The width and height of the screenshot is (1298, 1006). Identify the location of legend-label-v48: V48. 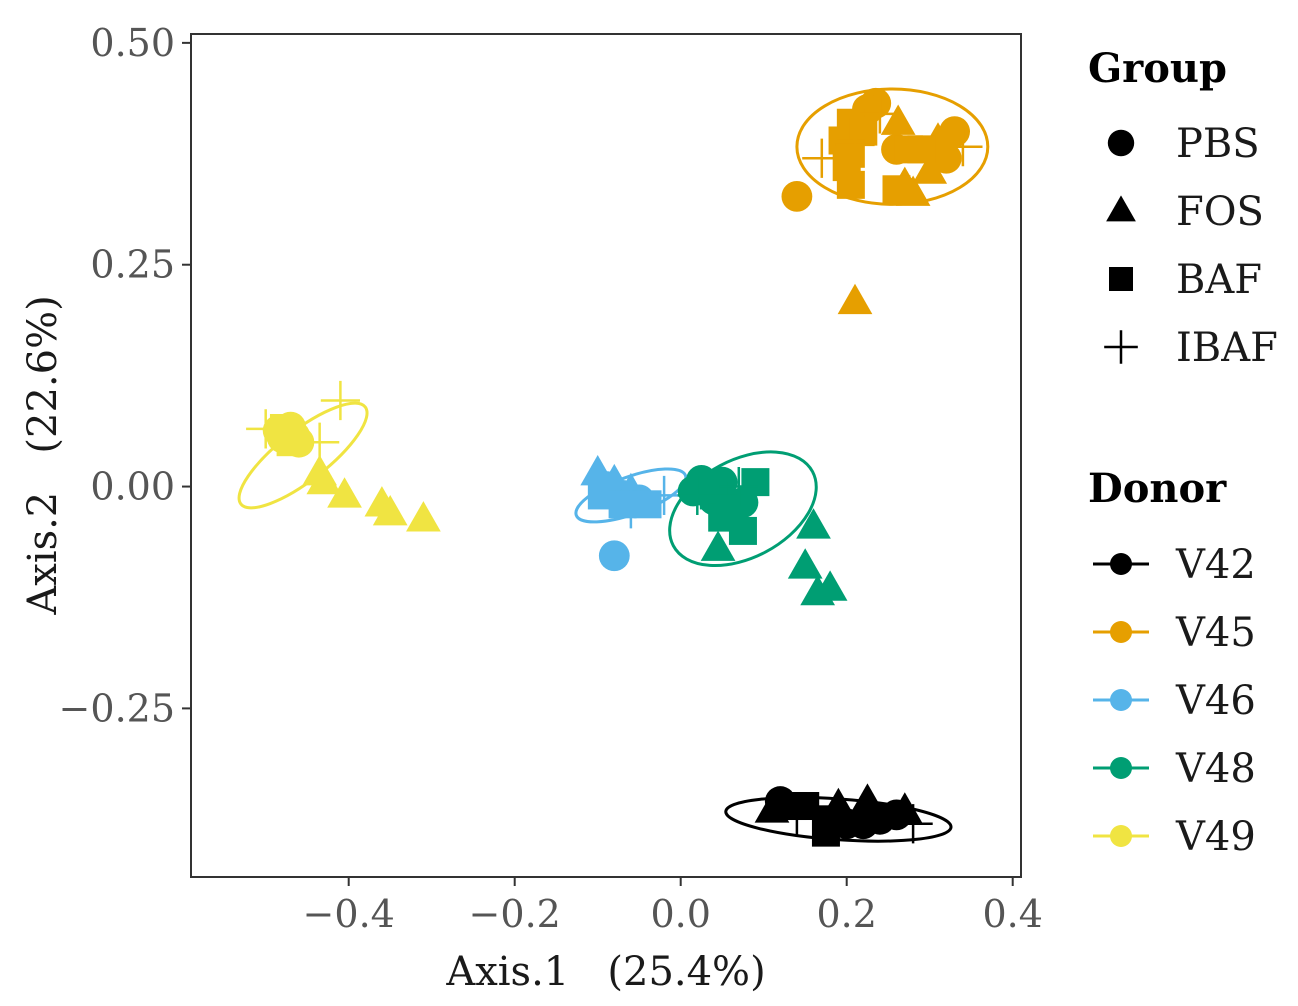
(1215, 769).